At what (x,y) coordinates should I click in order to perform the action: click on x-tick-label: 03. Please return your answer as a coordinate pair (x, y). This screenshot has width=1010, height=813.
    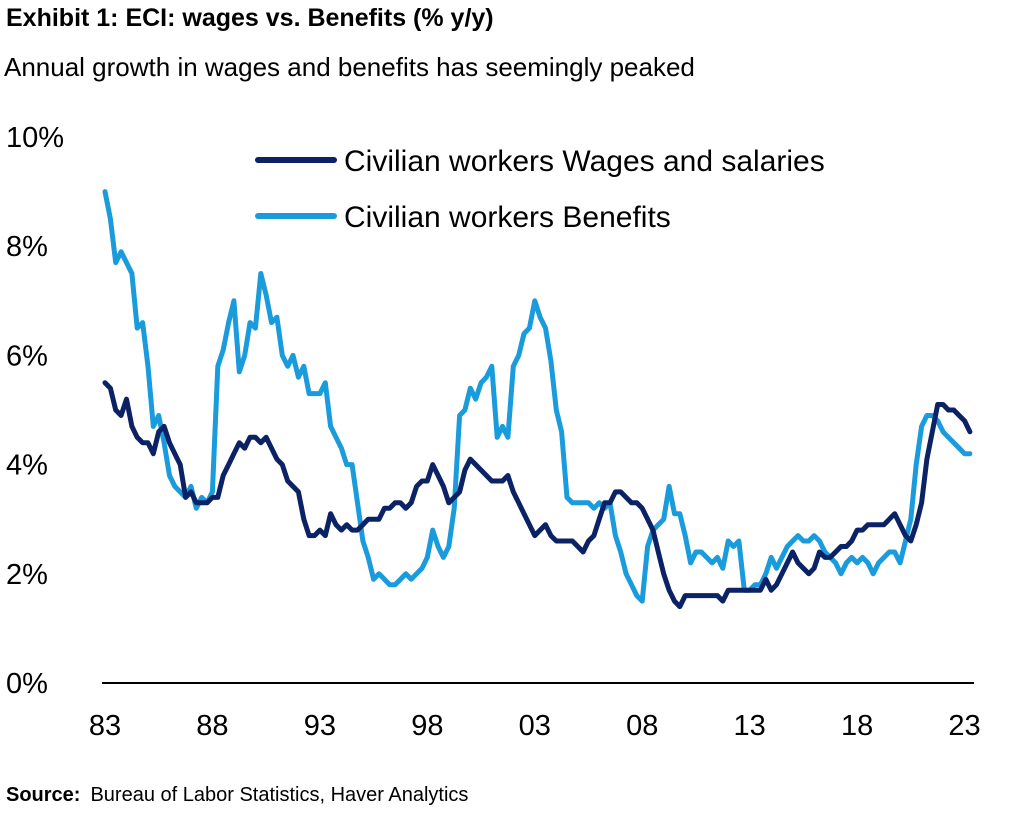
    Looking at the image, I should click on (535, 726).